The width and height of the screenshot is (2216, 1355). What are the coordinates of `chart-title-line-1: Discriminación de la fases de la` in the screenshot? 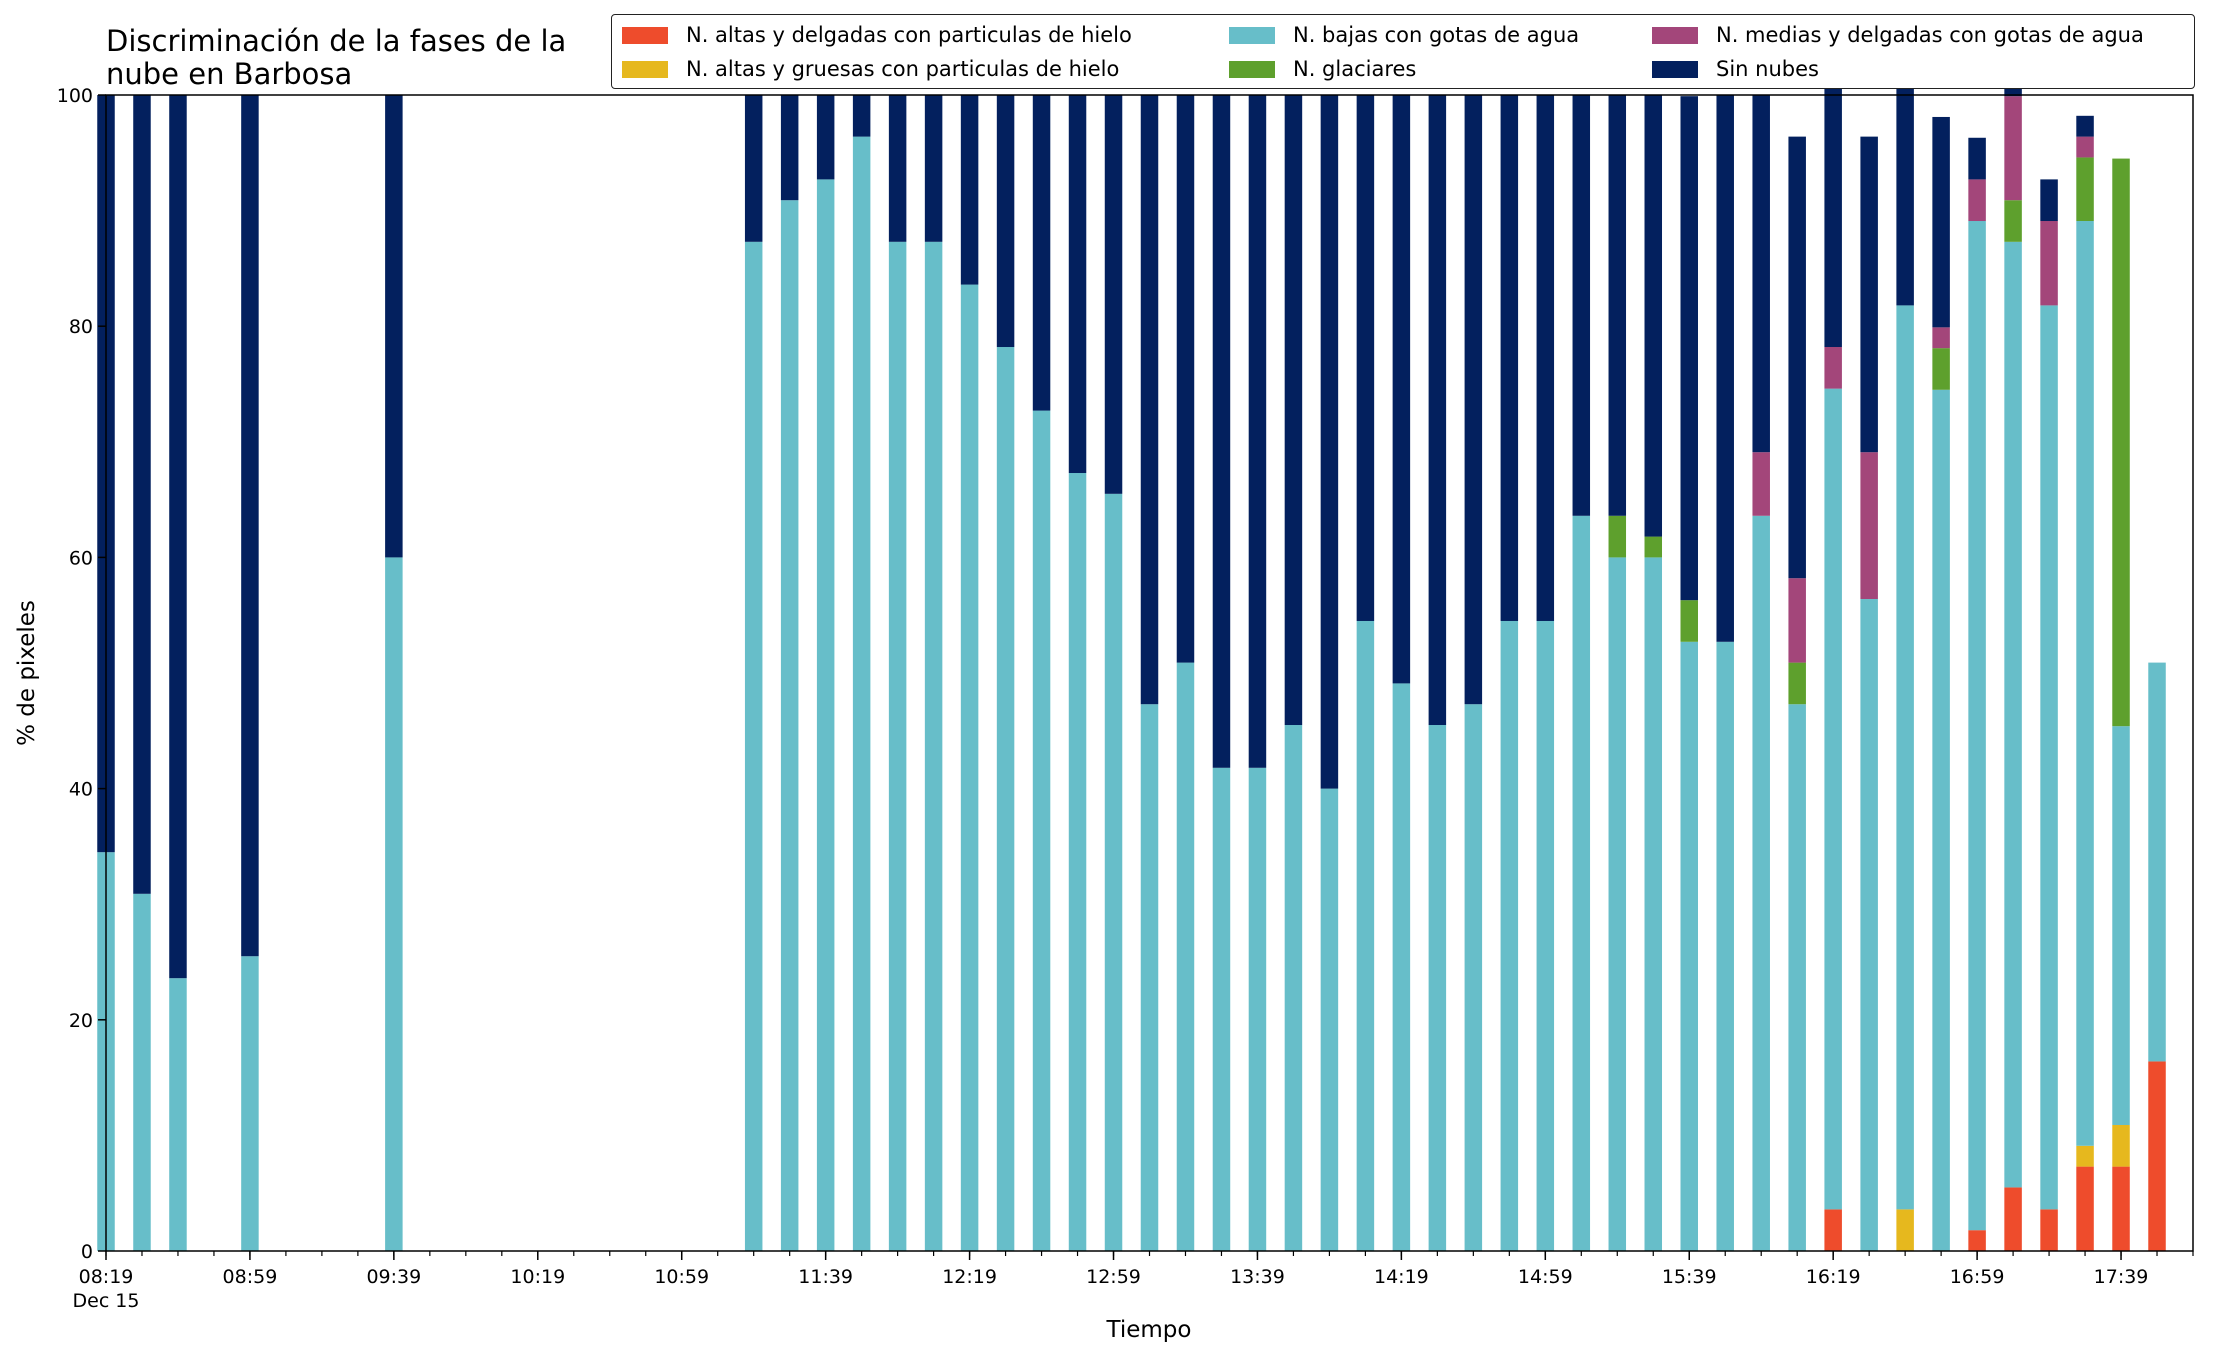 It's located at (336, 41).